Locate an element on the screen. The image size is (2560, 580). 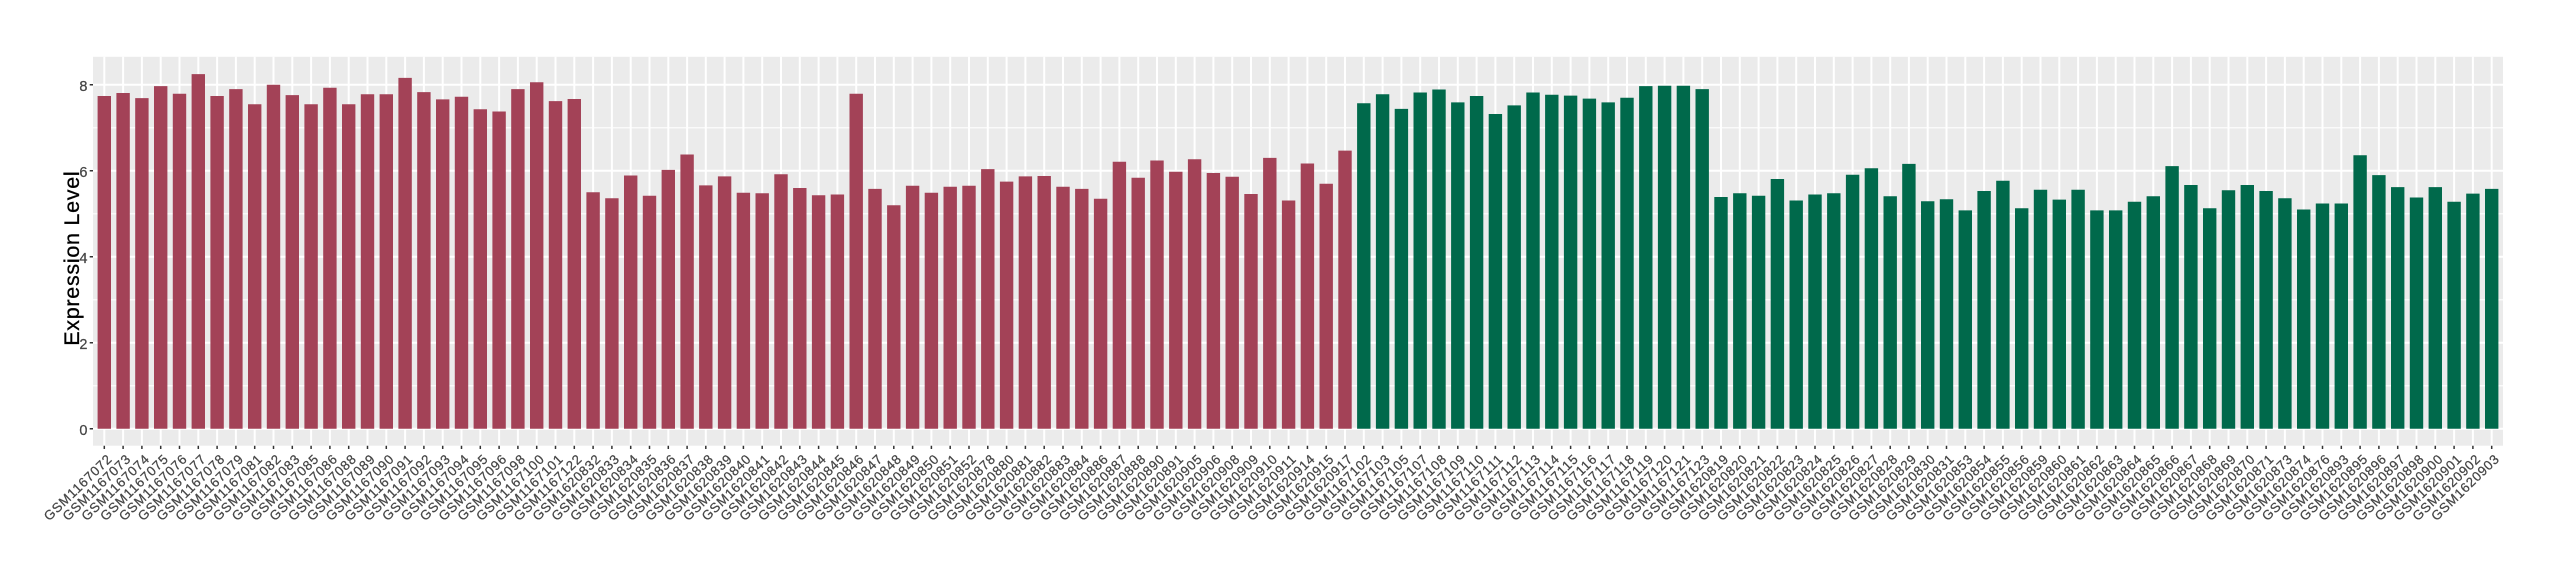
svg-text: 2 is located at coordinates (83, 345).